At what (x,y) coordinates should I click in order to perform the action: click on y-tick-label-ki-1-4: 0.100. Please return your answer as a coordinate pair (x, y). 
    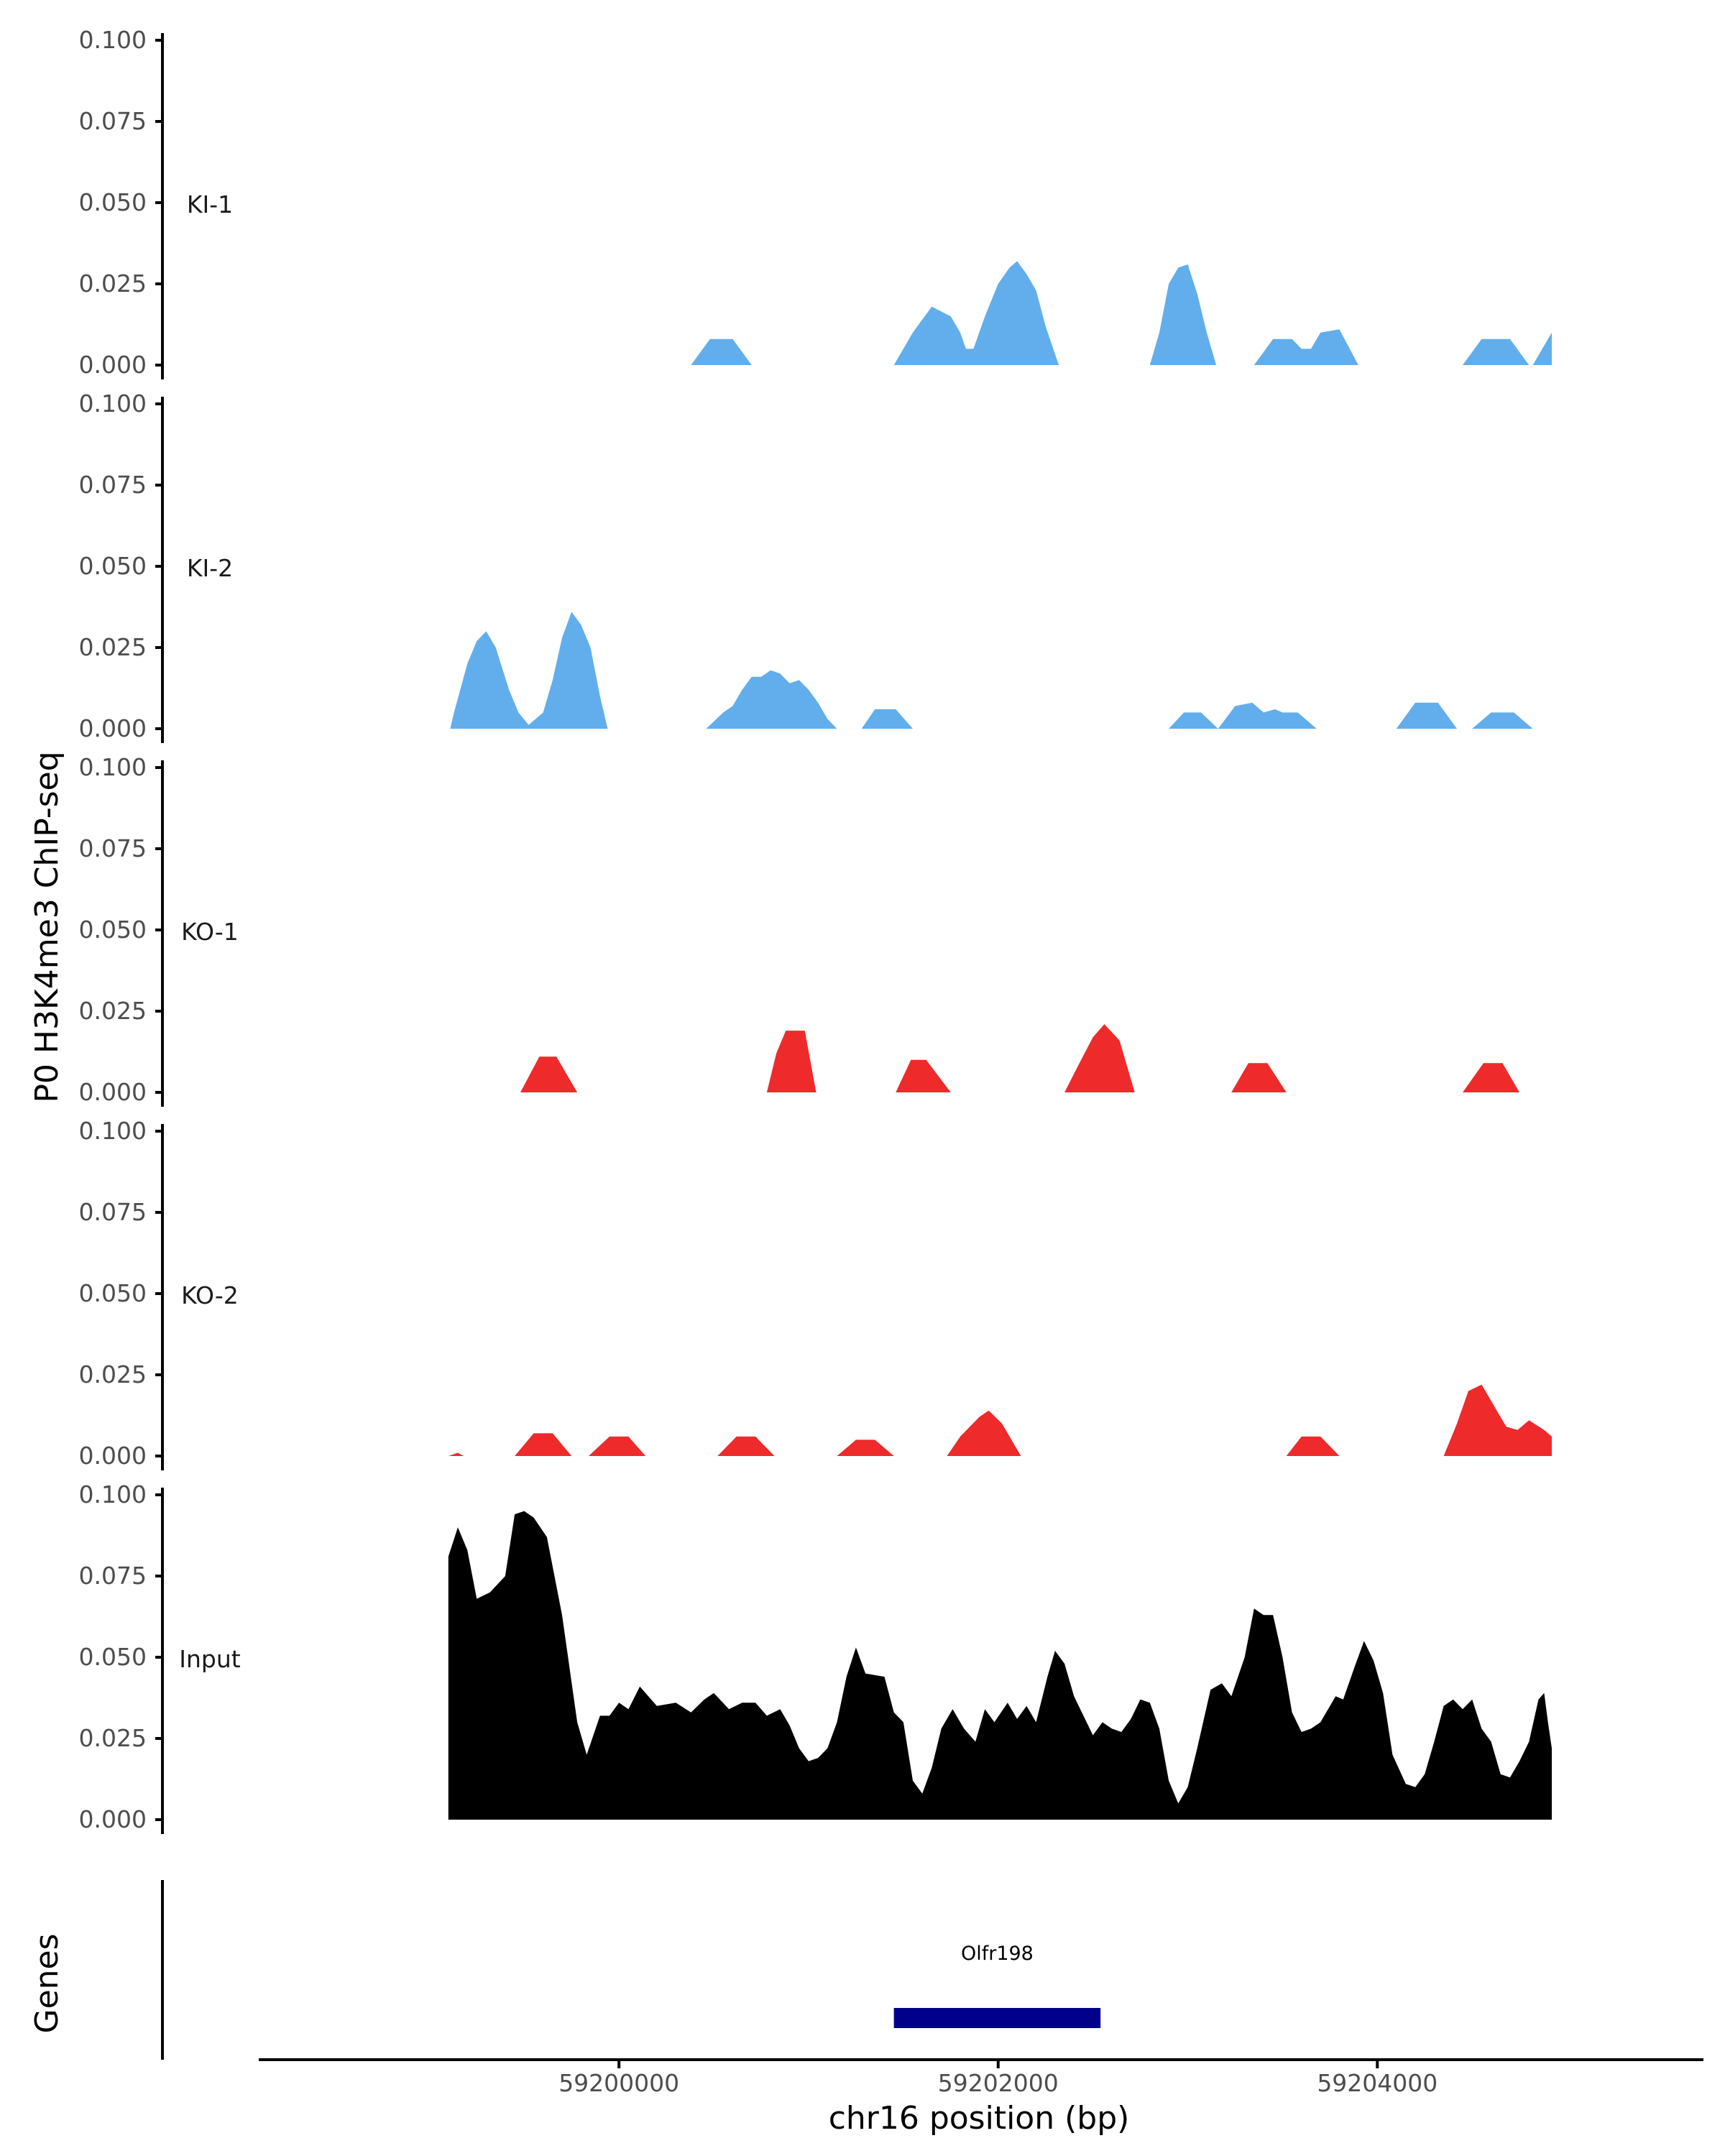
    Looking at the image, I should click on (113, 40).